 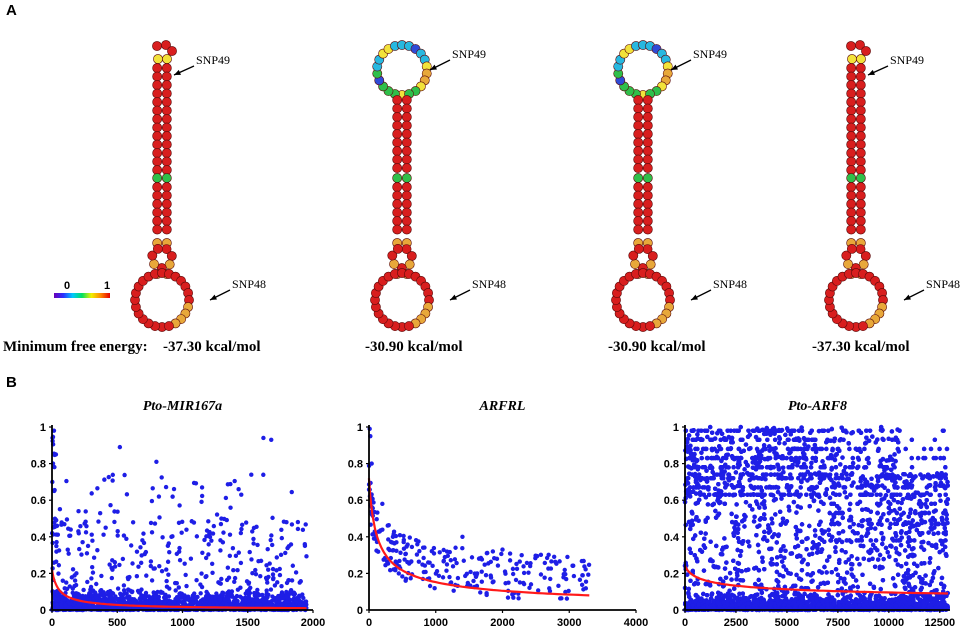 What do you see at coordinates (249, 284) in the screenshot?
I see `snp48-label: SNP48` at bounding box center [249, 284].